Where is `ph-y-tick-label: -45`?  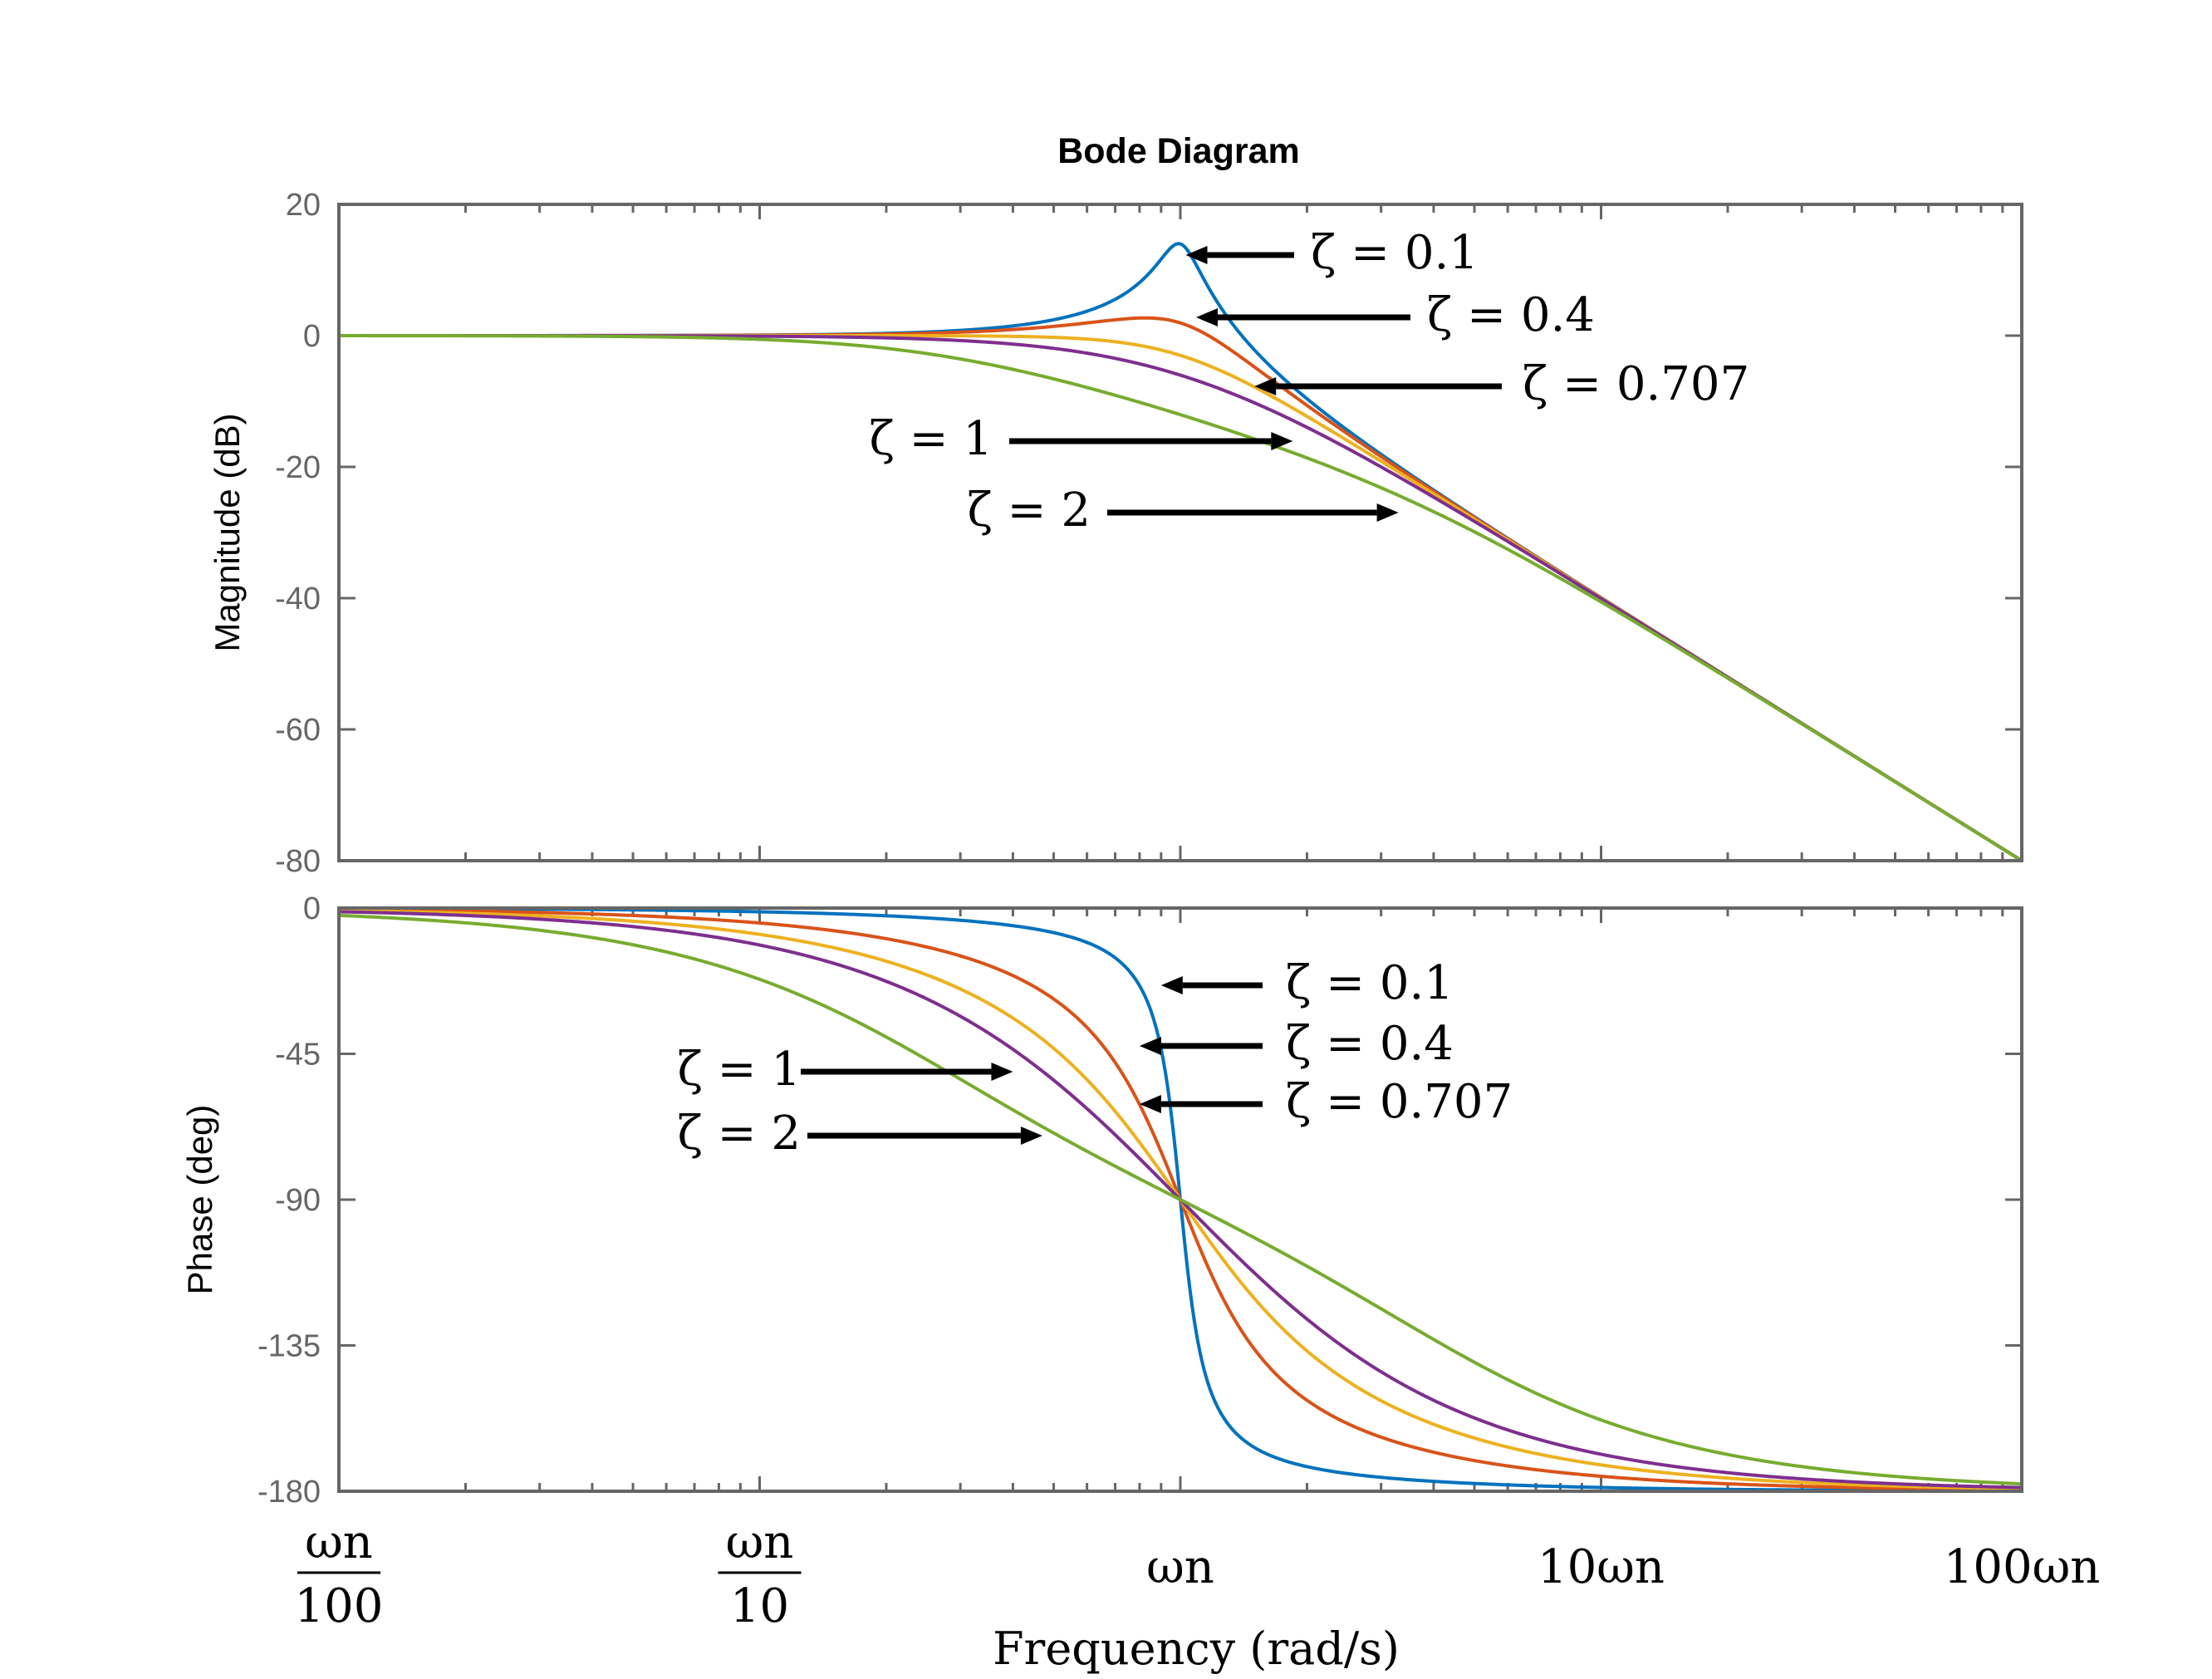 ph-y-tick-label: -45 is located at coordinates (298, 1055).